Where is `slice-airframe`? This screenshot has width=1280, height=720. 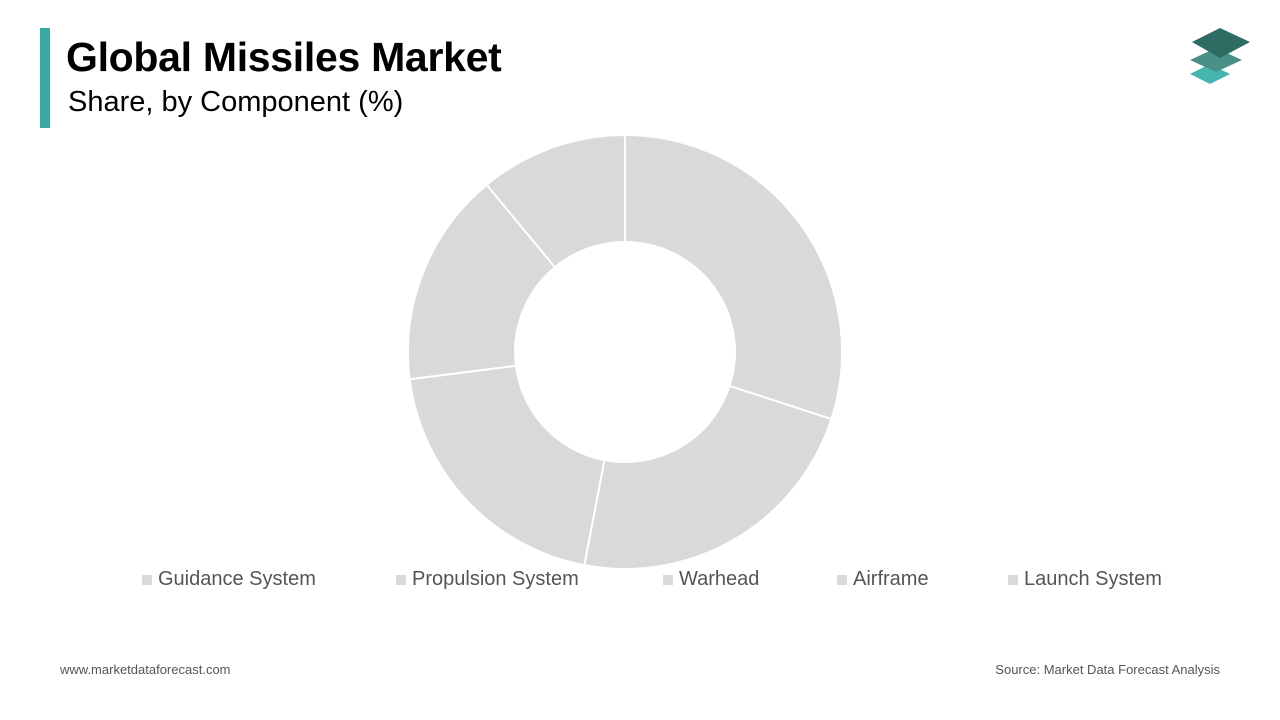
slice-airframe is located at coordinates (482, 282).